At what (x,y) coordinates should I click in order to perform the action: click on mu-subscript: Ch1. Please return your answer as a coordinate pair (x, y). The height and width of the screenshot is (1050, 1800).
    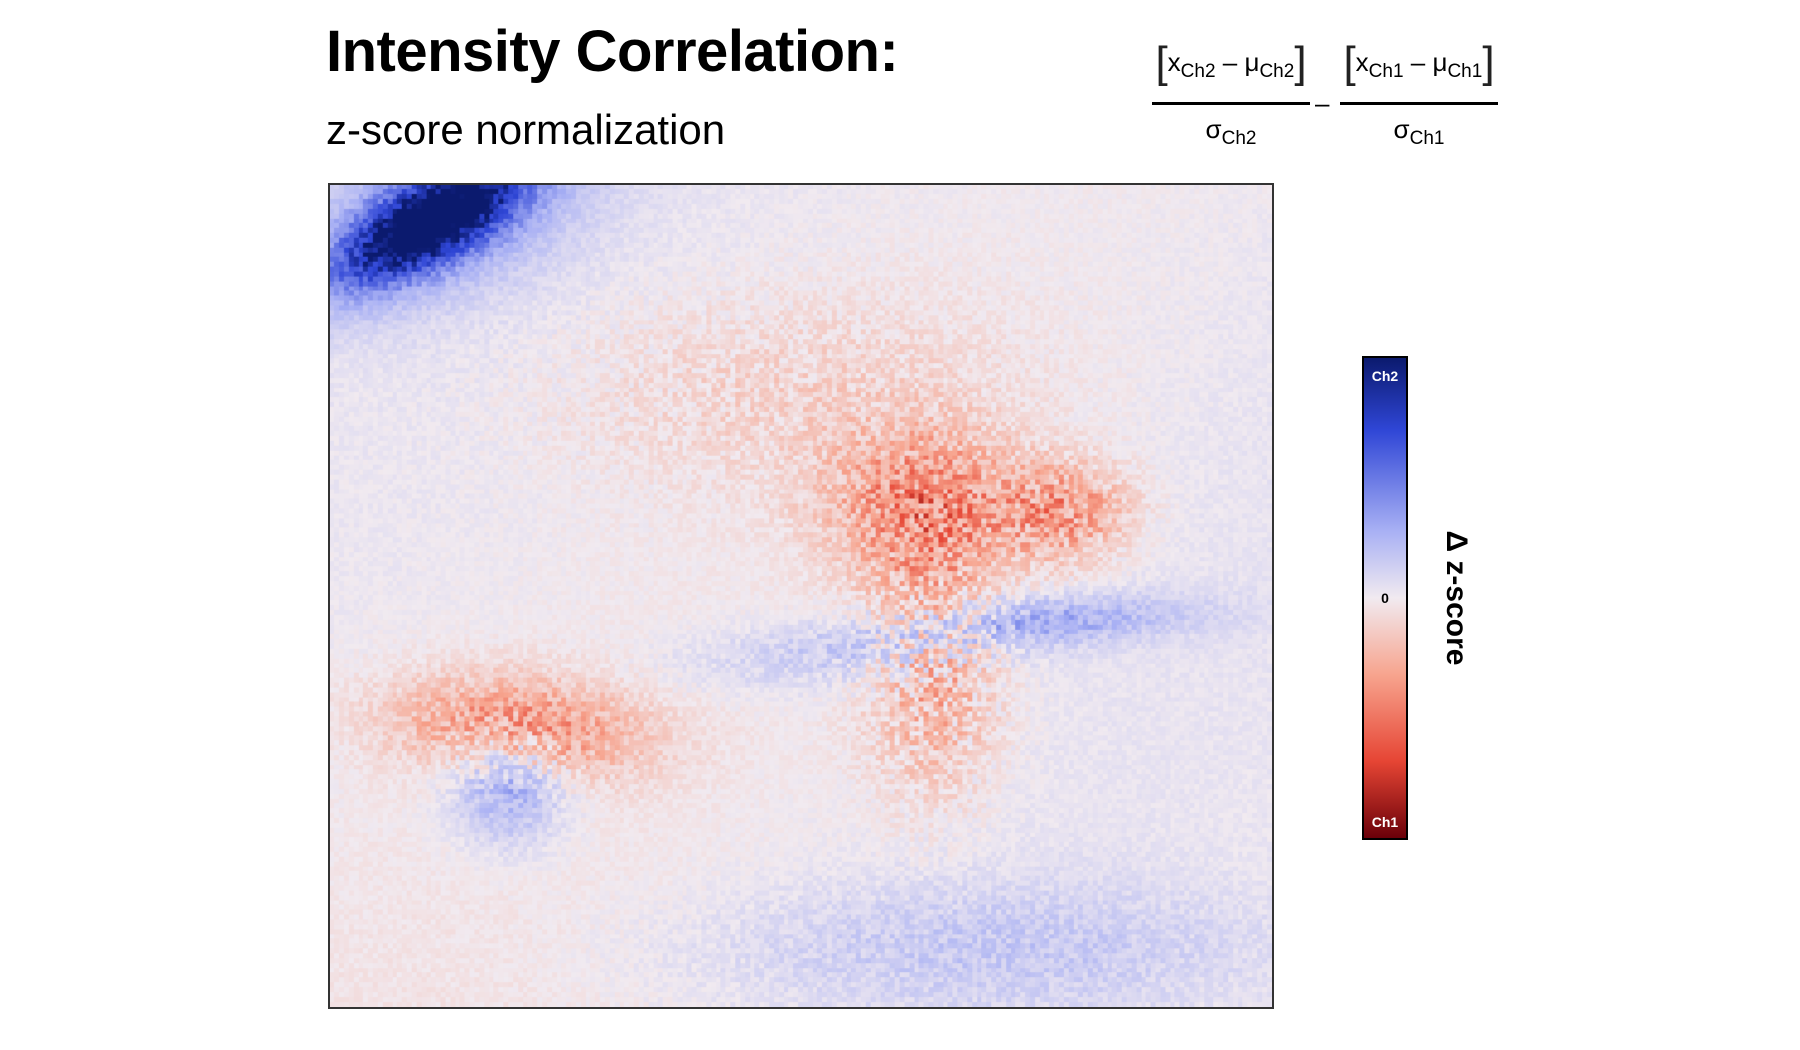
    Looking at the image, I should click on (1465, 71).